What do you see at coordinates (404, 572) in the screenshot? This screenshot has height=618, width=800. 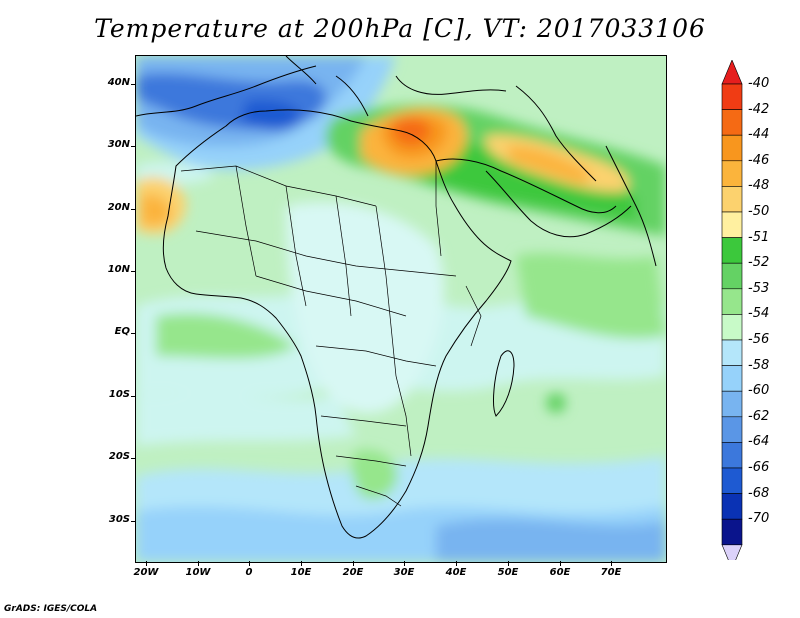 I see `lon-label-30e: 30E` at bounding box center [404, 572].